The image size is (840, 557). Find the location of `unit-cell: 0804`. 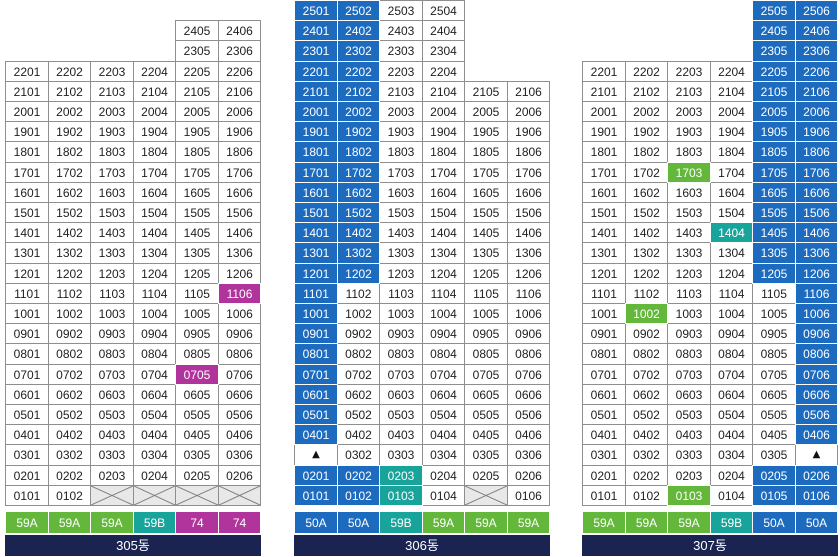

unit-cell: 0804 is located at coordinates (443, 354).